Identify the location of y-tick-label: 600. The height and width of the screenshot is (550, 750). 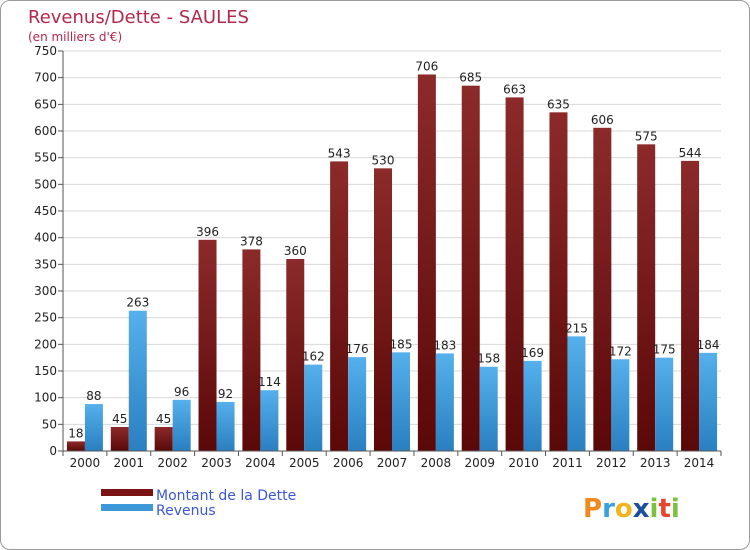
(45, 131).